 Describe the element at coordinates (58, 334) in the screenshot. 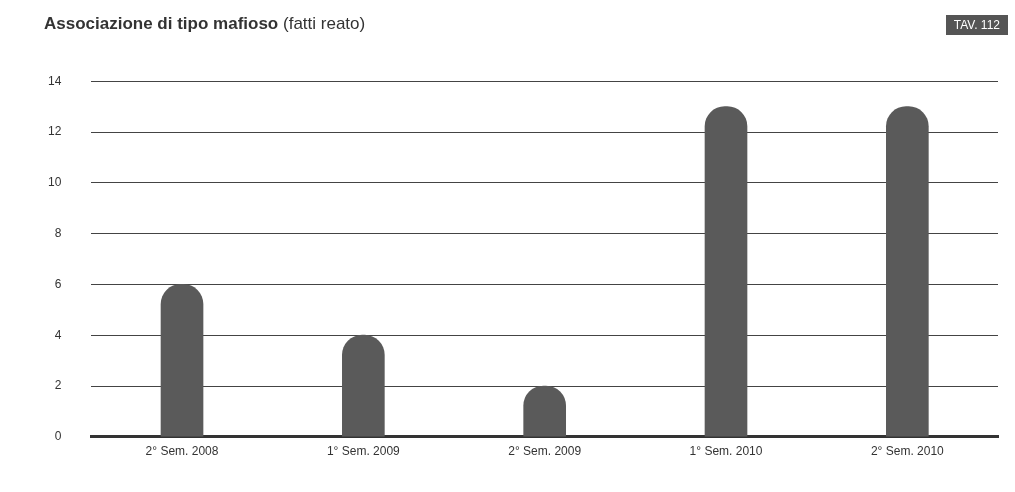

I see `y-tick-label: 4` at that location.